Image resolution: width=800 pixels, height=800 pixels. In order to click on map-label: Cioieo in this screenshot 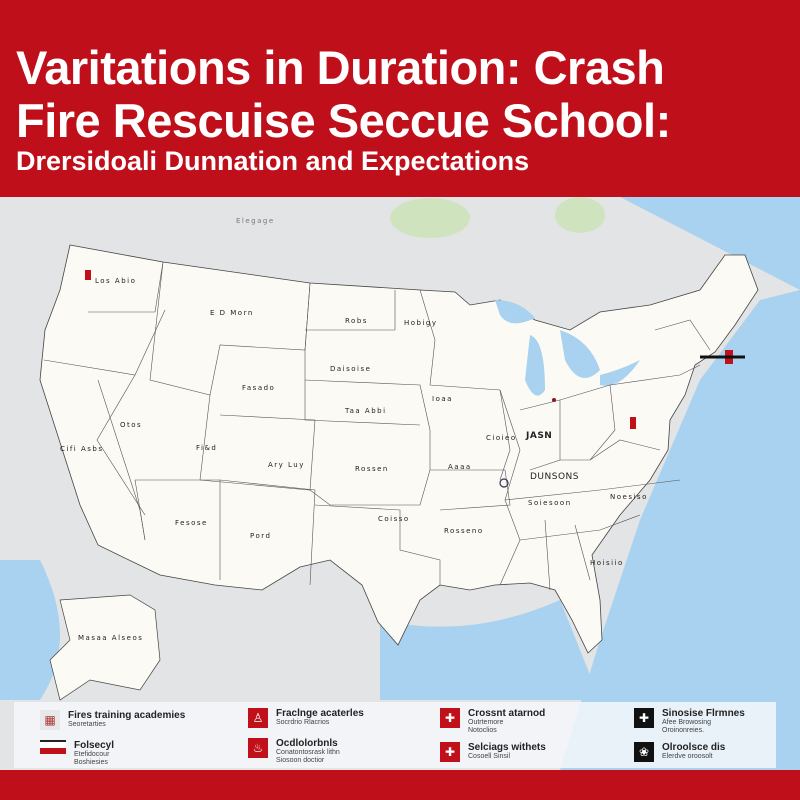, I will do `click(501, 438)`.